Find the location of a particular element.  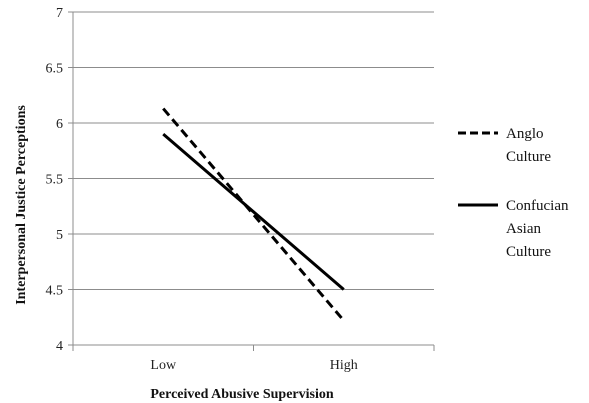

y-tick-label-5: 6.5 is located at coordinates (55, 69).